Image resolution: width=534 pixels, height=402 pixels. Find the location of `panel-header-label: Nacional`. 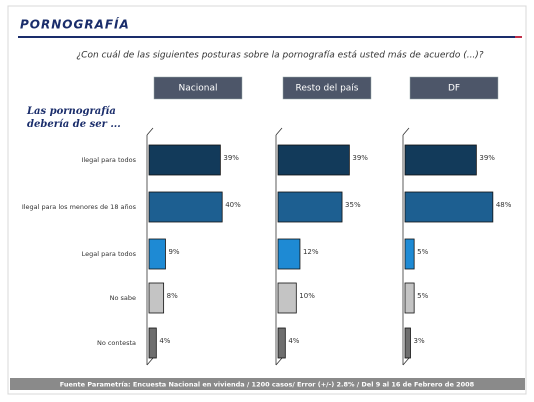

panel-header-label: Nacional is located at coordinates (198, 89).